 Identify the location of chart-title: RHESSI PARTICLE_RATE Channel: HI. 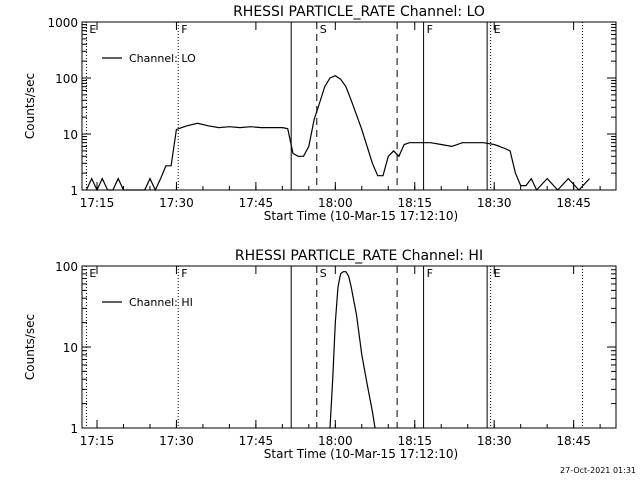
(359, 256).